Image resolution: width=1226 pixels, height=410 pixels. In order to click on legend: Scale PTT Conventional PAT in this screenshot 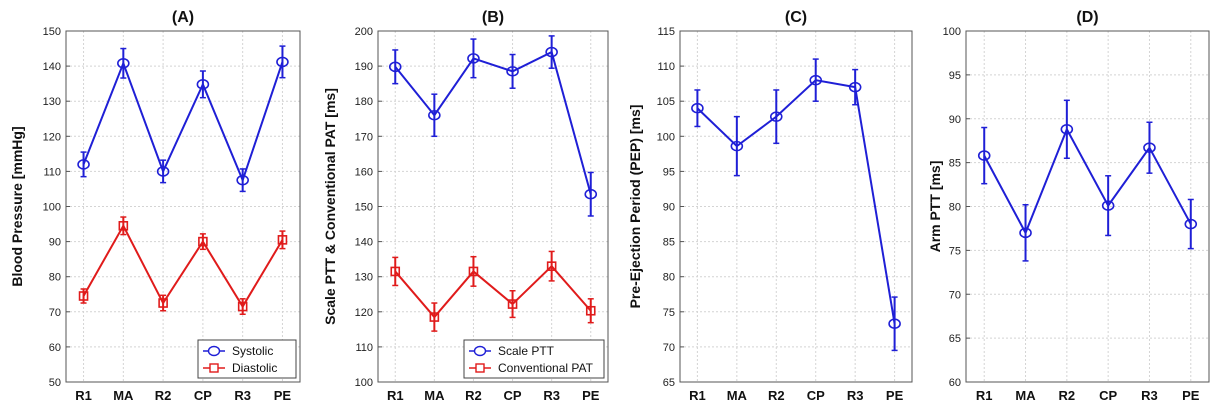, I will do `click(534, 359)`.